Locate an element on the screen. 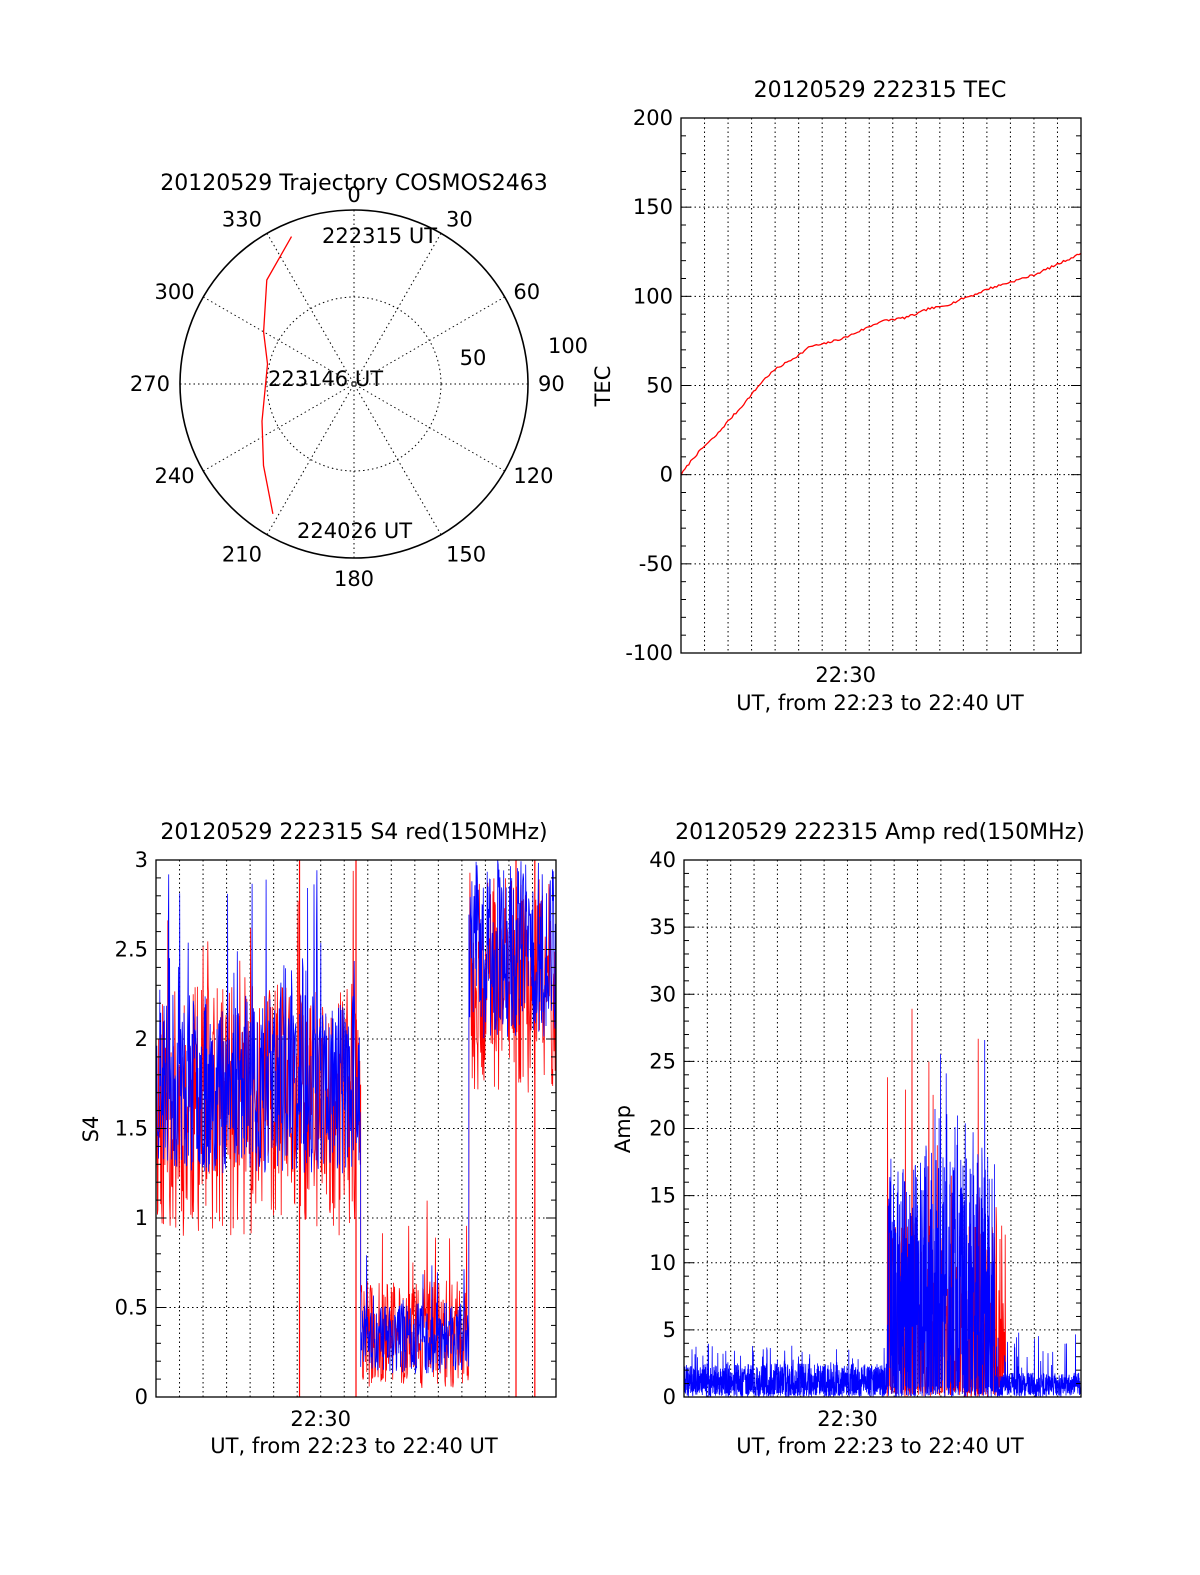 The image size is (1200, 1575). amp-xlabel: UT, from 22:23 to 22:40 UT is located at coordinates (880, 1446).